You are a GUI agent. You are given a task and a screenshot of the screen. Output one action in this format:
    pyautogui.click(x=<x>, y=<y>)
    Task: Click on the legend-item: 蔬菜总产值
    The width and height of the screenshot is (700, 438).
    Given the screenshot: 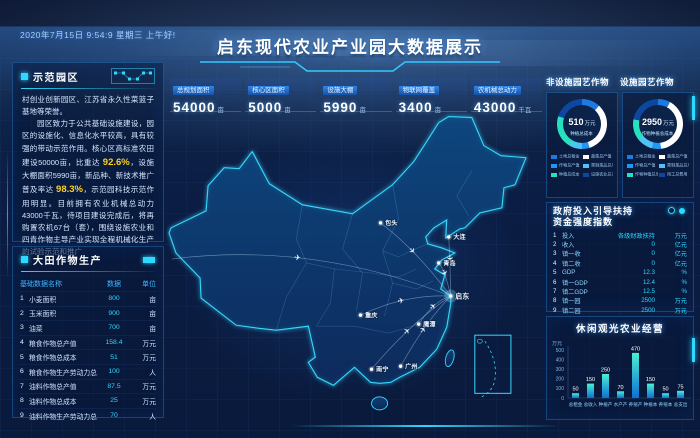 What is the action you would take?
    pyautogui.click(x=674, y=156)
    